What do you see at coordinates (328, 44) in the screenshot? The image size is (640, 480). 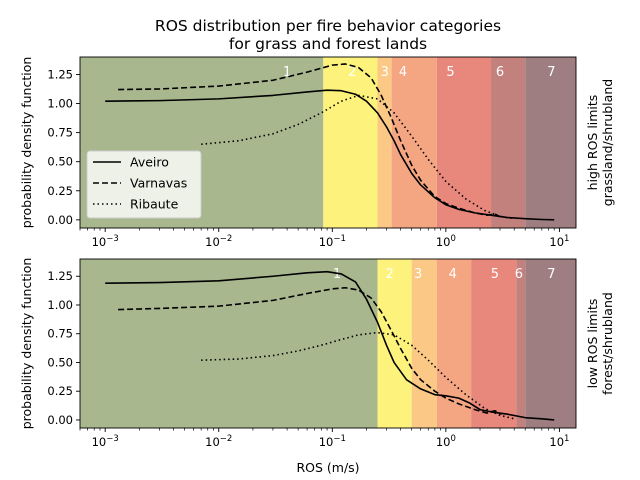 I see `title-line-2: for grass and forest lands` at bounding box center [328, 44].